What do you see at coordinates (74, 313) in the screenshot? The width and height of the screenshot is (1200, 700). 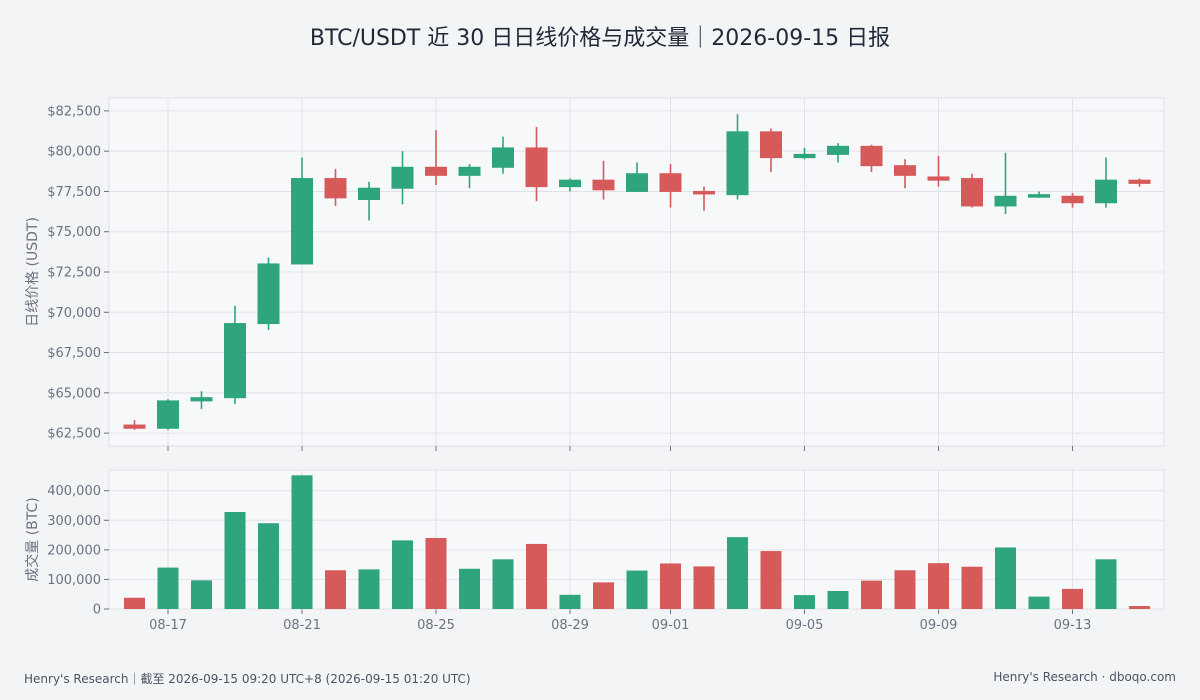 I see `price-ytick-label: $70,000` at bounding box center [74, 313].